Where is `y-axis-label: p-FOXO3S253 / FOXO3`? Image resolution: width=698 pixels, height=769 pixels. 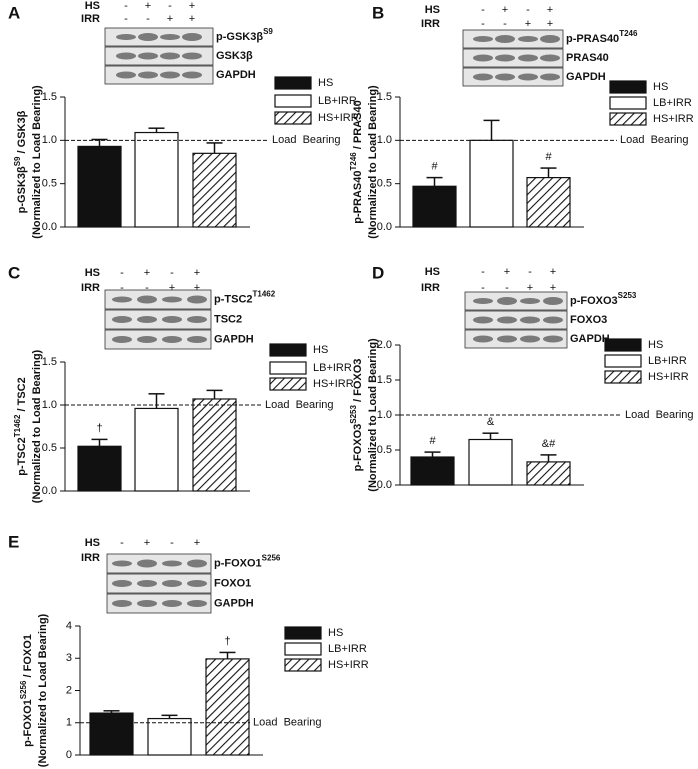
y-axis-label: p-FOXO3S253 / FOXO3 is located at coordinates (356, 415).